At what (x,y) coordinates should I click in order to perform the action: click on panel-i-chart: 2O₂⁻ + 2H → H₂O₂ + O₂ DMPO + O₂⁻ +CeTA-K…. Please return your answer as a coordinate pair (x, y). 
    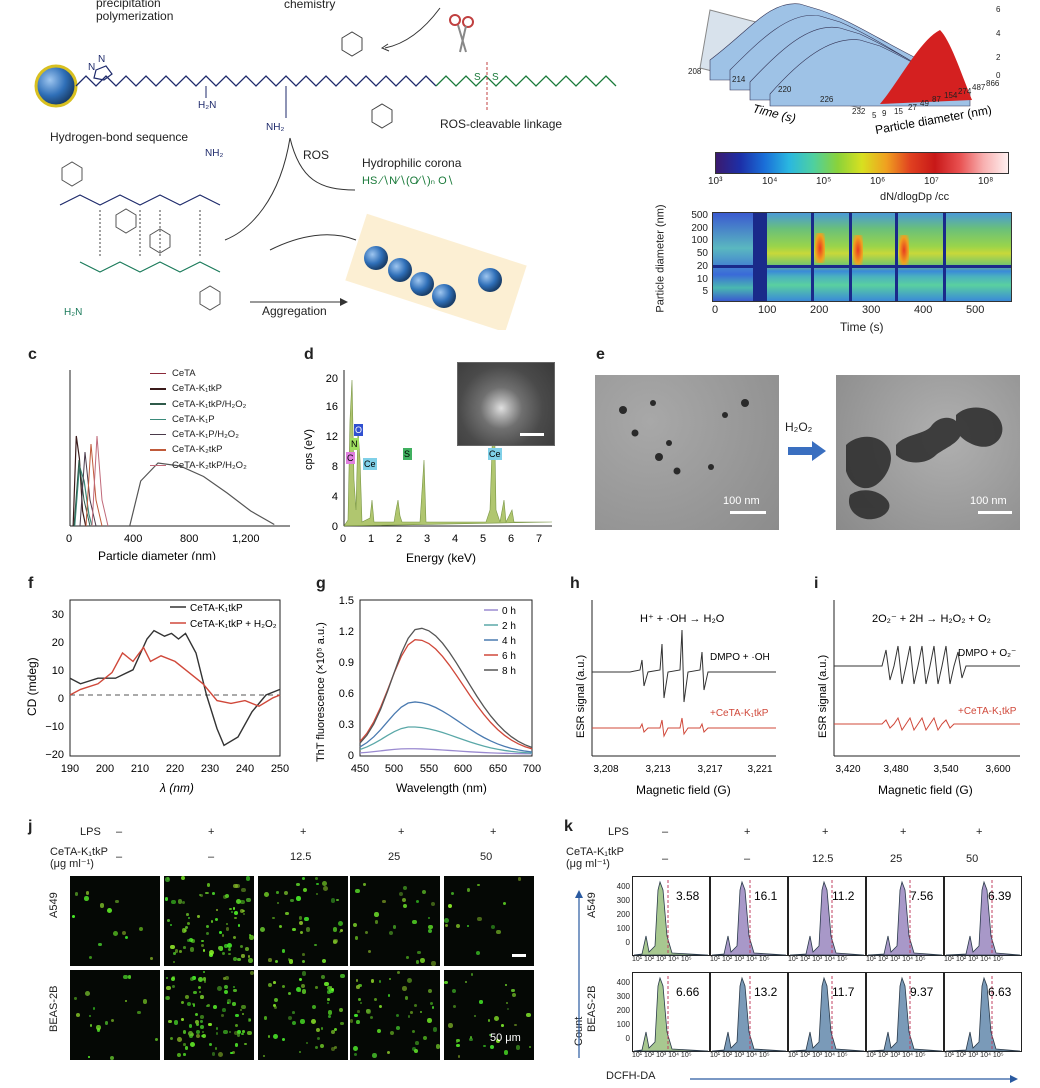
    Looking at the image, I should click on (918, 698).